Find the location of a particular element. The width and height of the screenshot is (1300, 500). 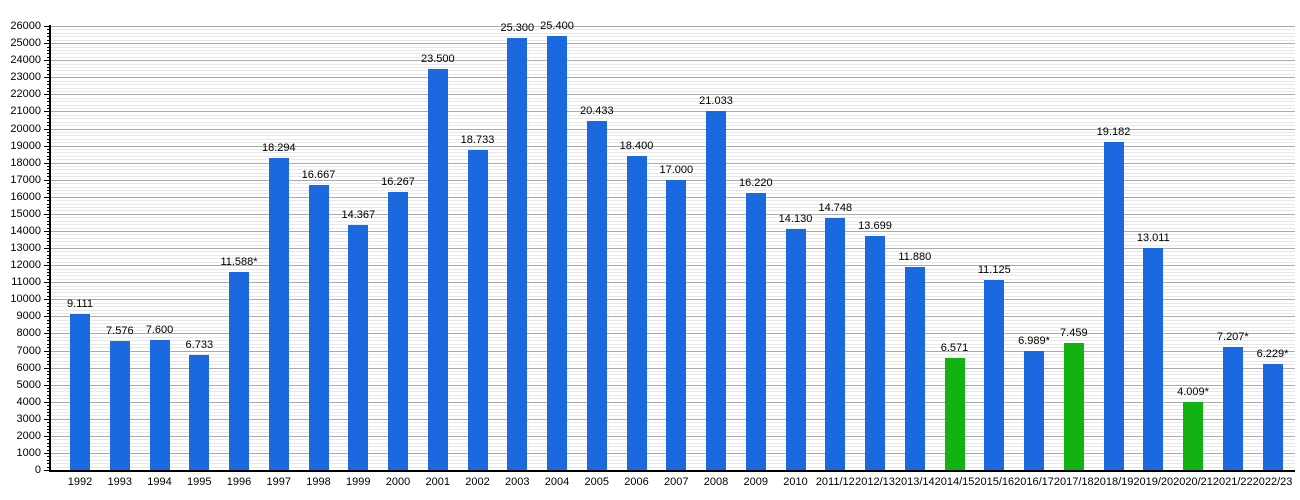

y-tick-label: 17000 is located at coordinates (25, 179).